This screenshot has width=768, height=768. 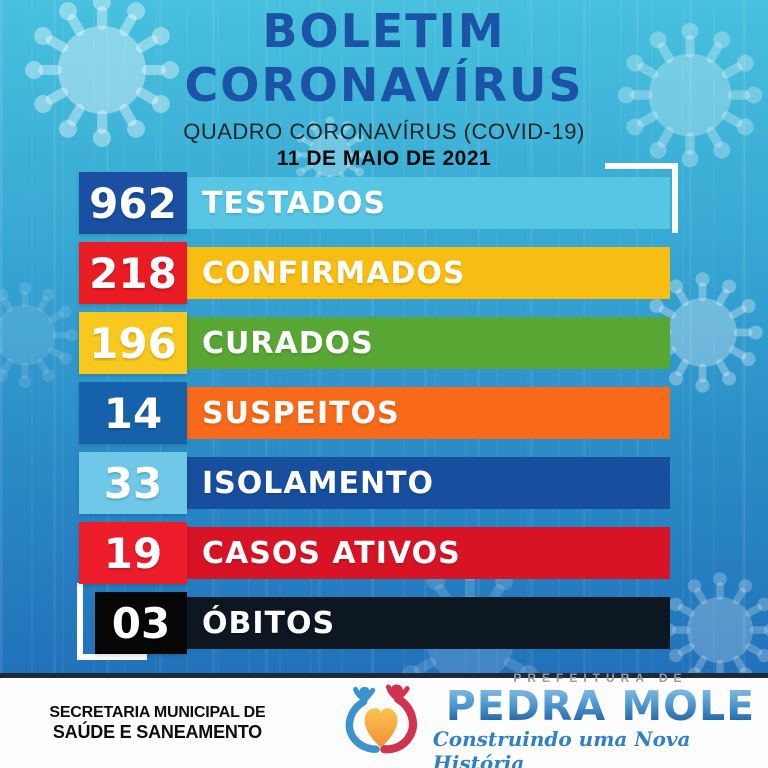 I want to click on logo-prefeitura-de: PREFEITURA DE, so click(x=600, y=678).